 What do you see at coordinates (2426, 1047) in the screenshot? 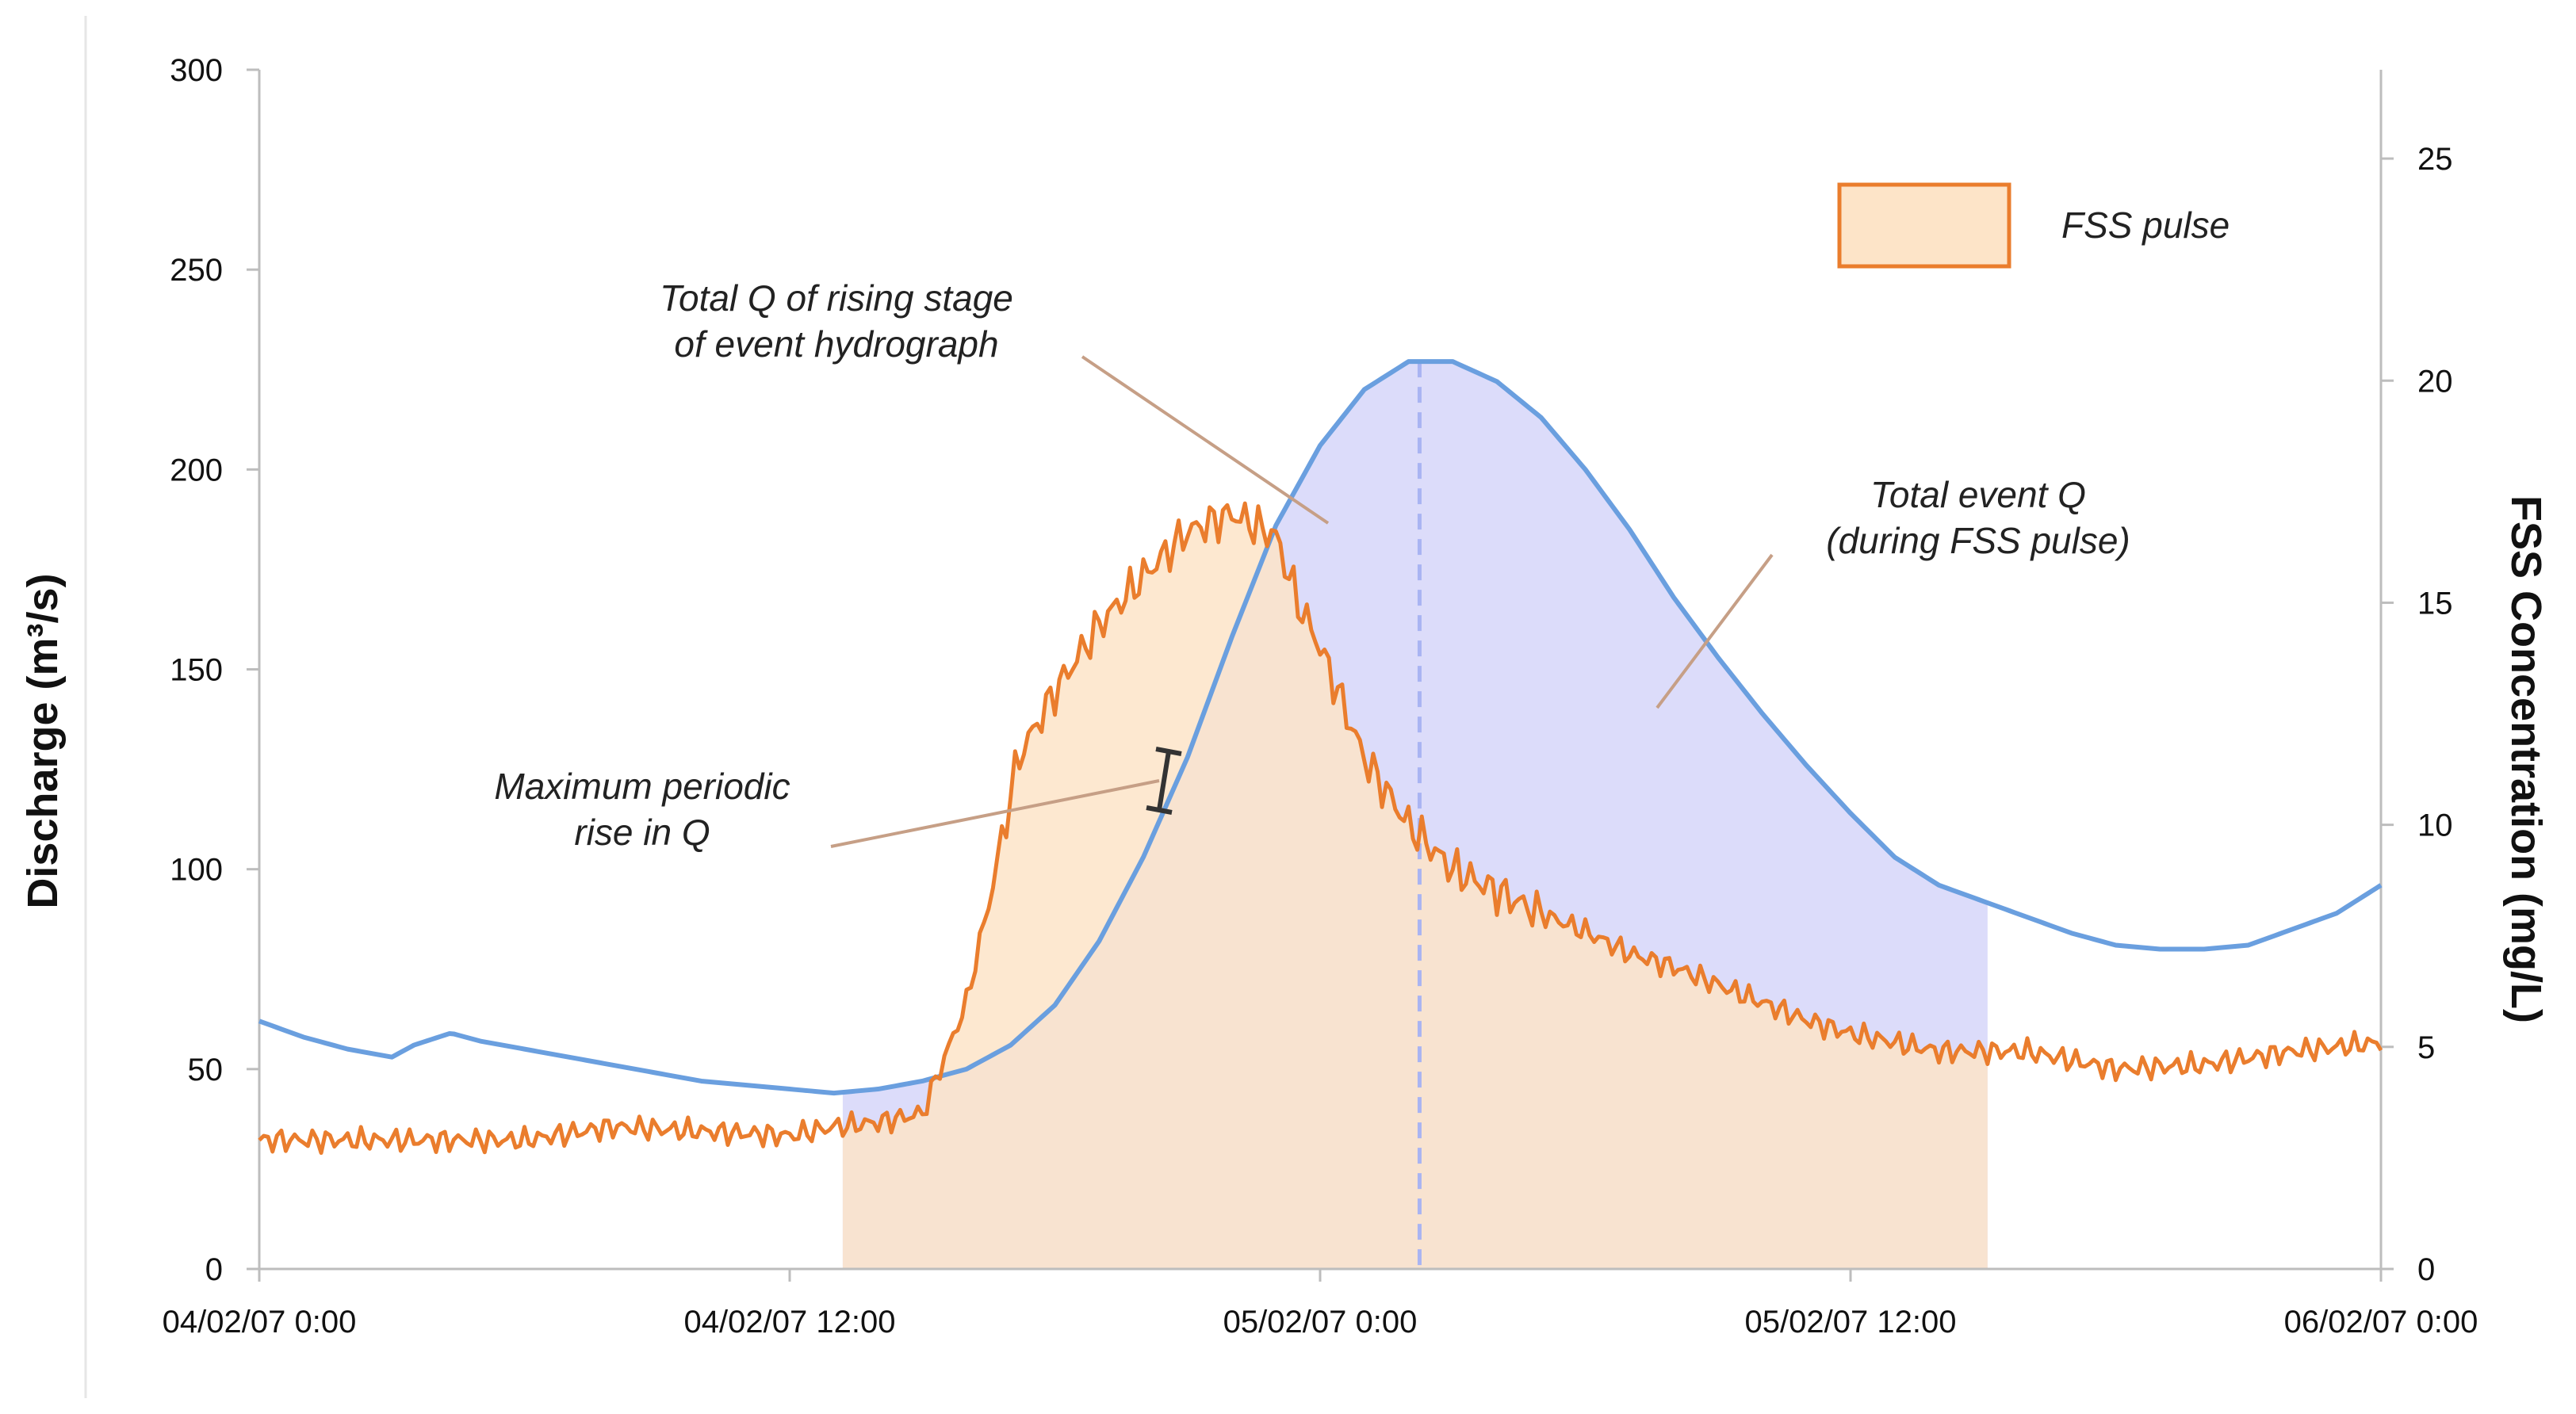
I see `y-right-tick-label: 5` at bounding box center [2426, 1047].